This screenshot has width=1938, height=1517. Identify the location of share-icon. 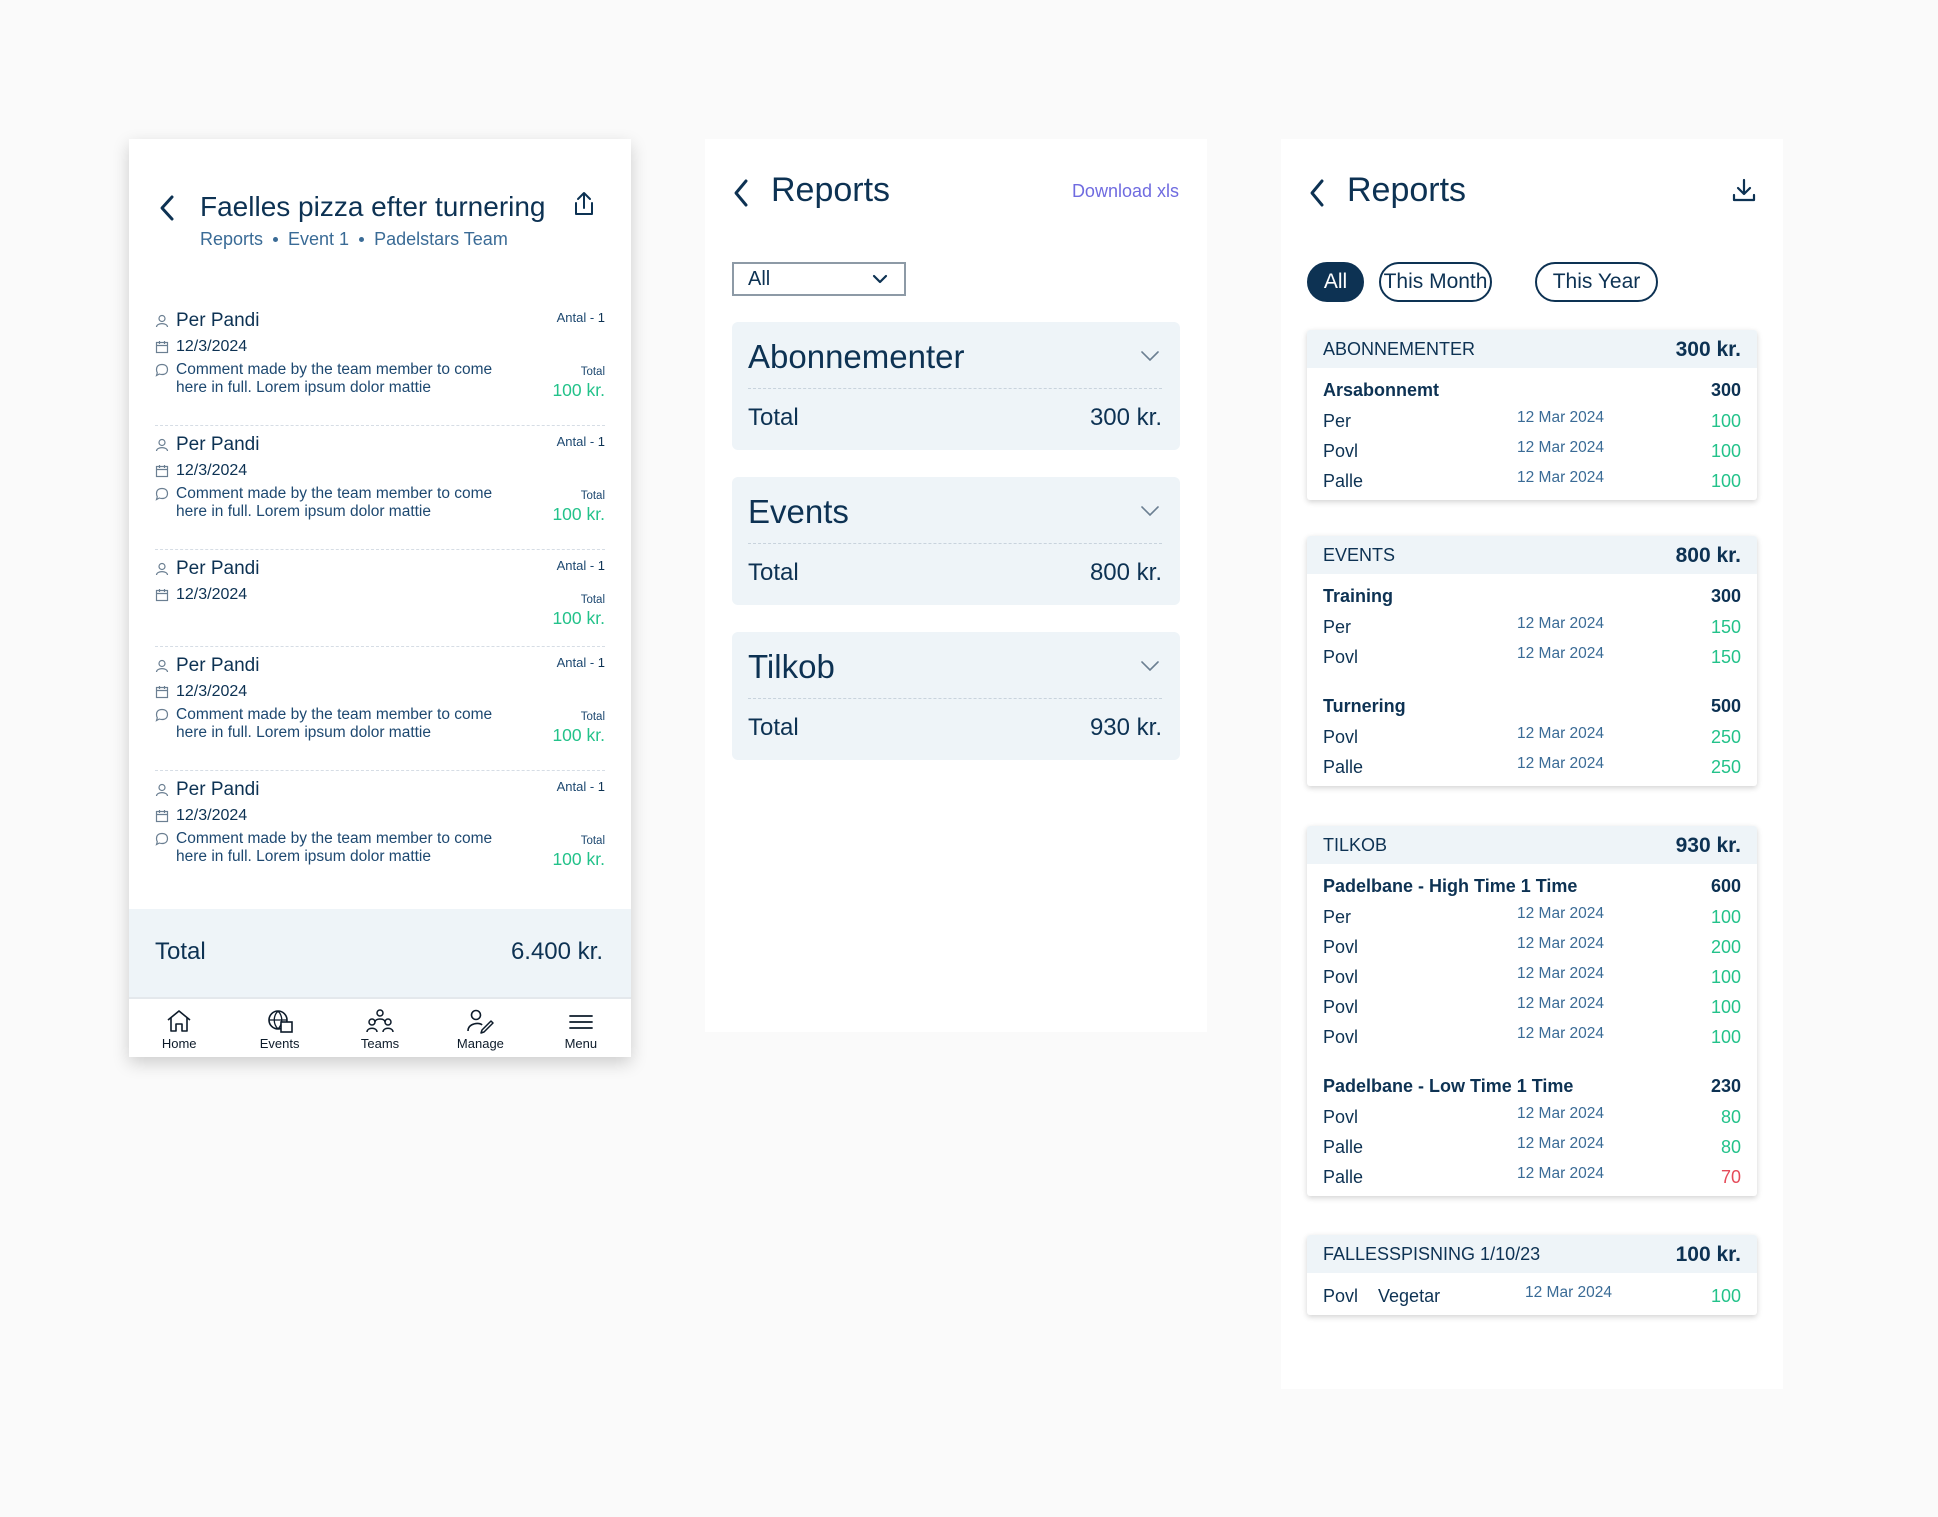
(584, 204).